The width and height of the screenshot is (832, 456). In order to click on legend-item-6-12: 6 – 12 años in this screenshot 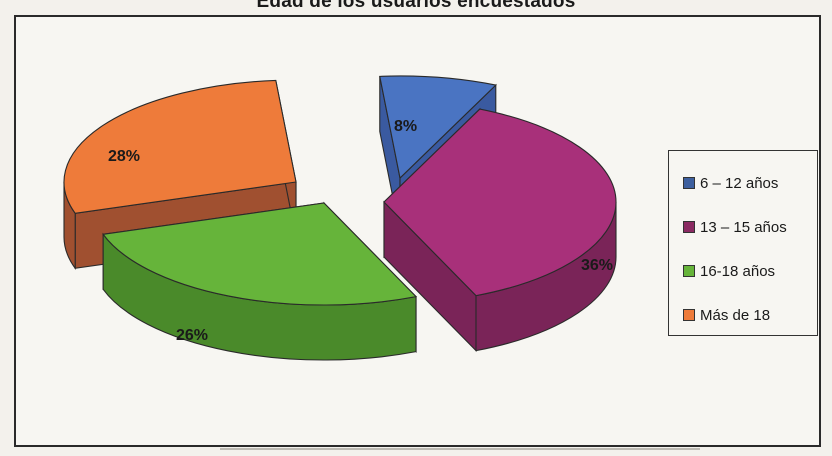, I will do `click(743, 183)`.